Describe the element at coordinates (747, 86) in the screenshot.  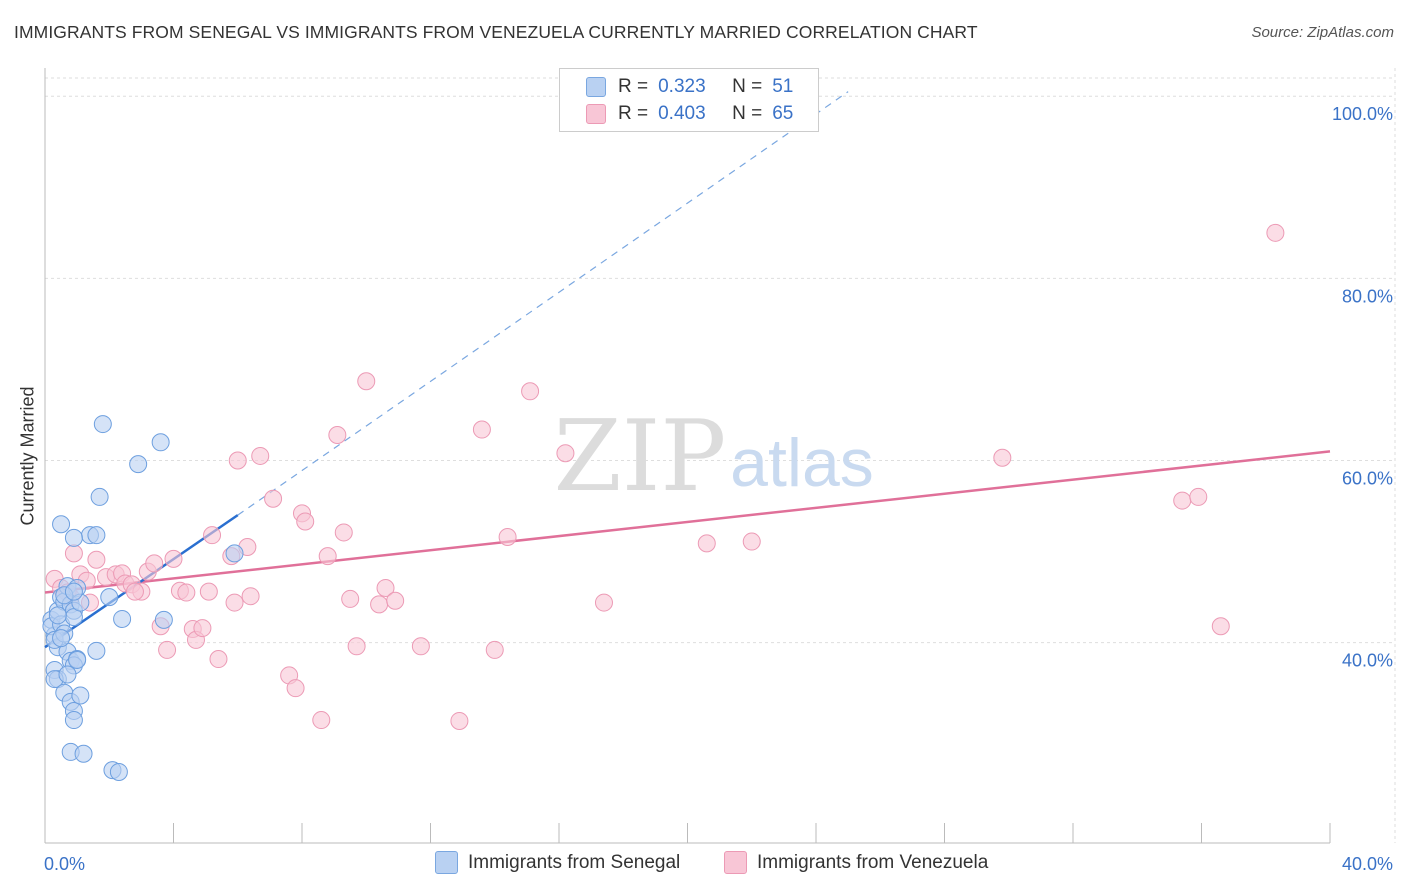
I see `n-label: N =` at that location.